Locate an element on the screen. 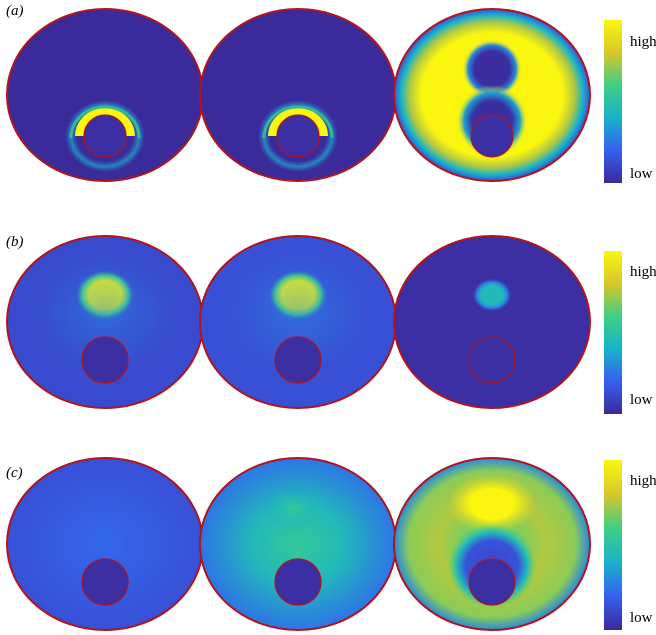 The image size is (656, 635). colorbar-b: high low is located at coordinates (630, 332).